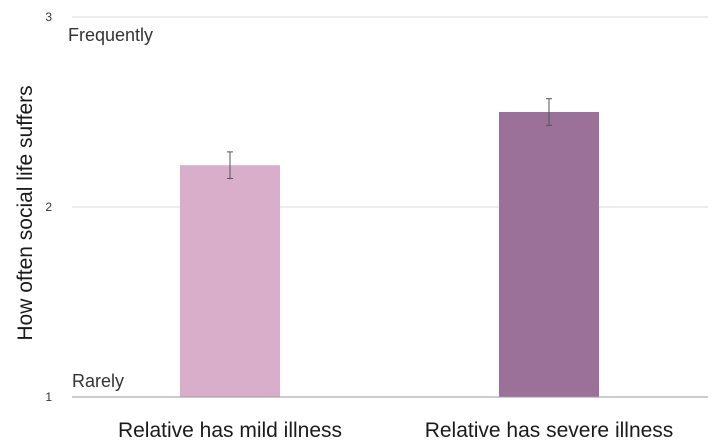 Image resolution: width=717 pixels, height=442 pixels. Describe the element at coordinates (230, 430) in the screenshot. I see `x-tick-label-mild: Relative has mild illness` at that location.